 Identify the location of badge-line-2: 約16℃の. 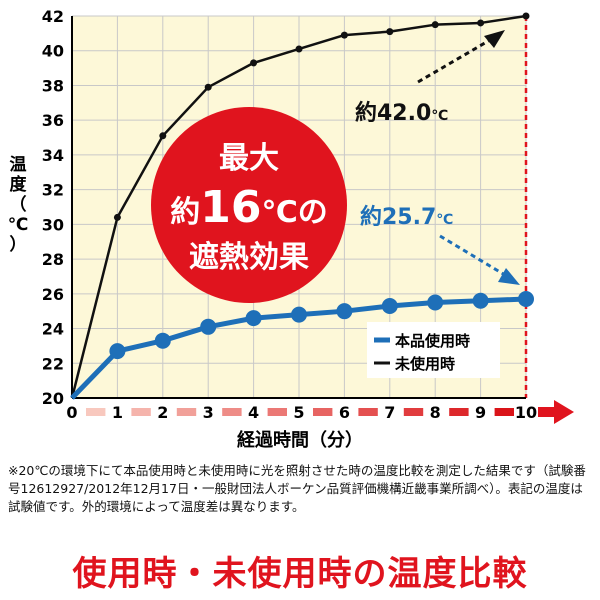
(249, 207).